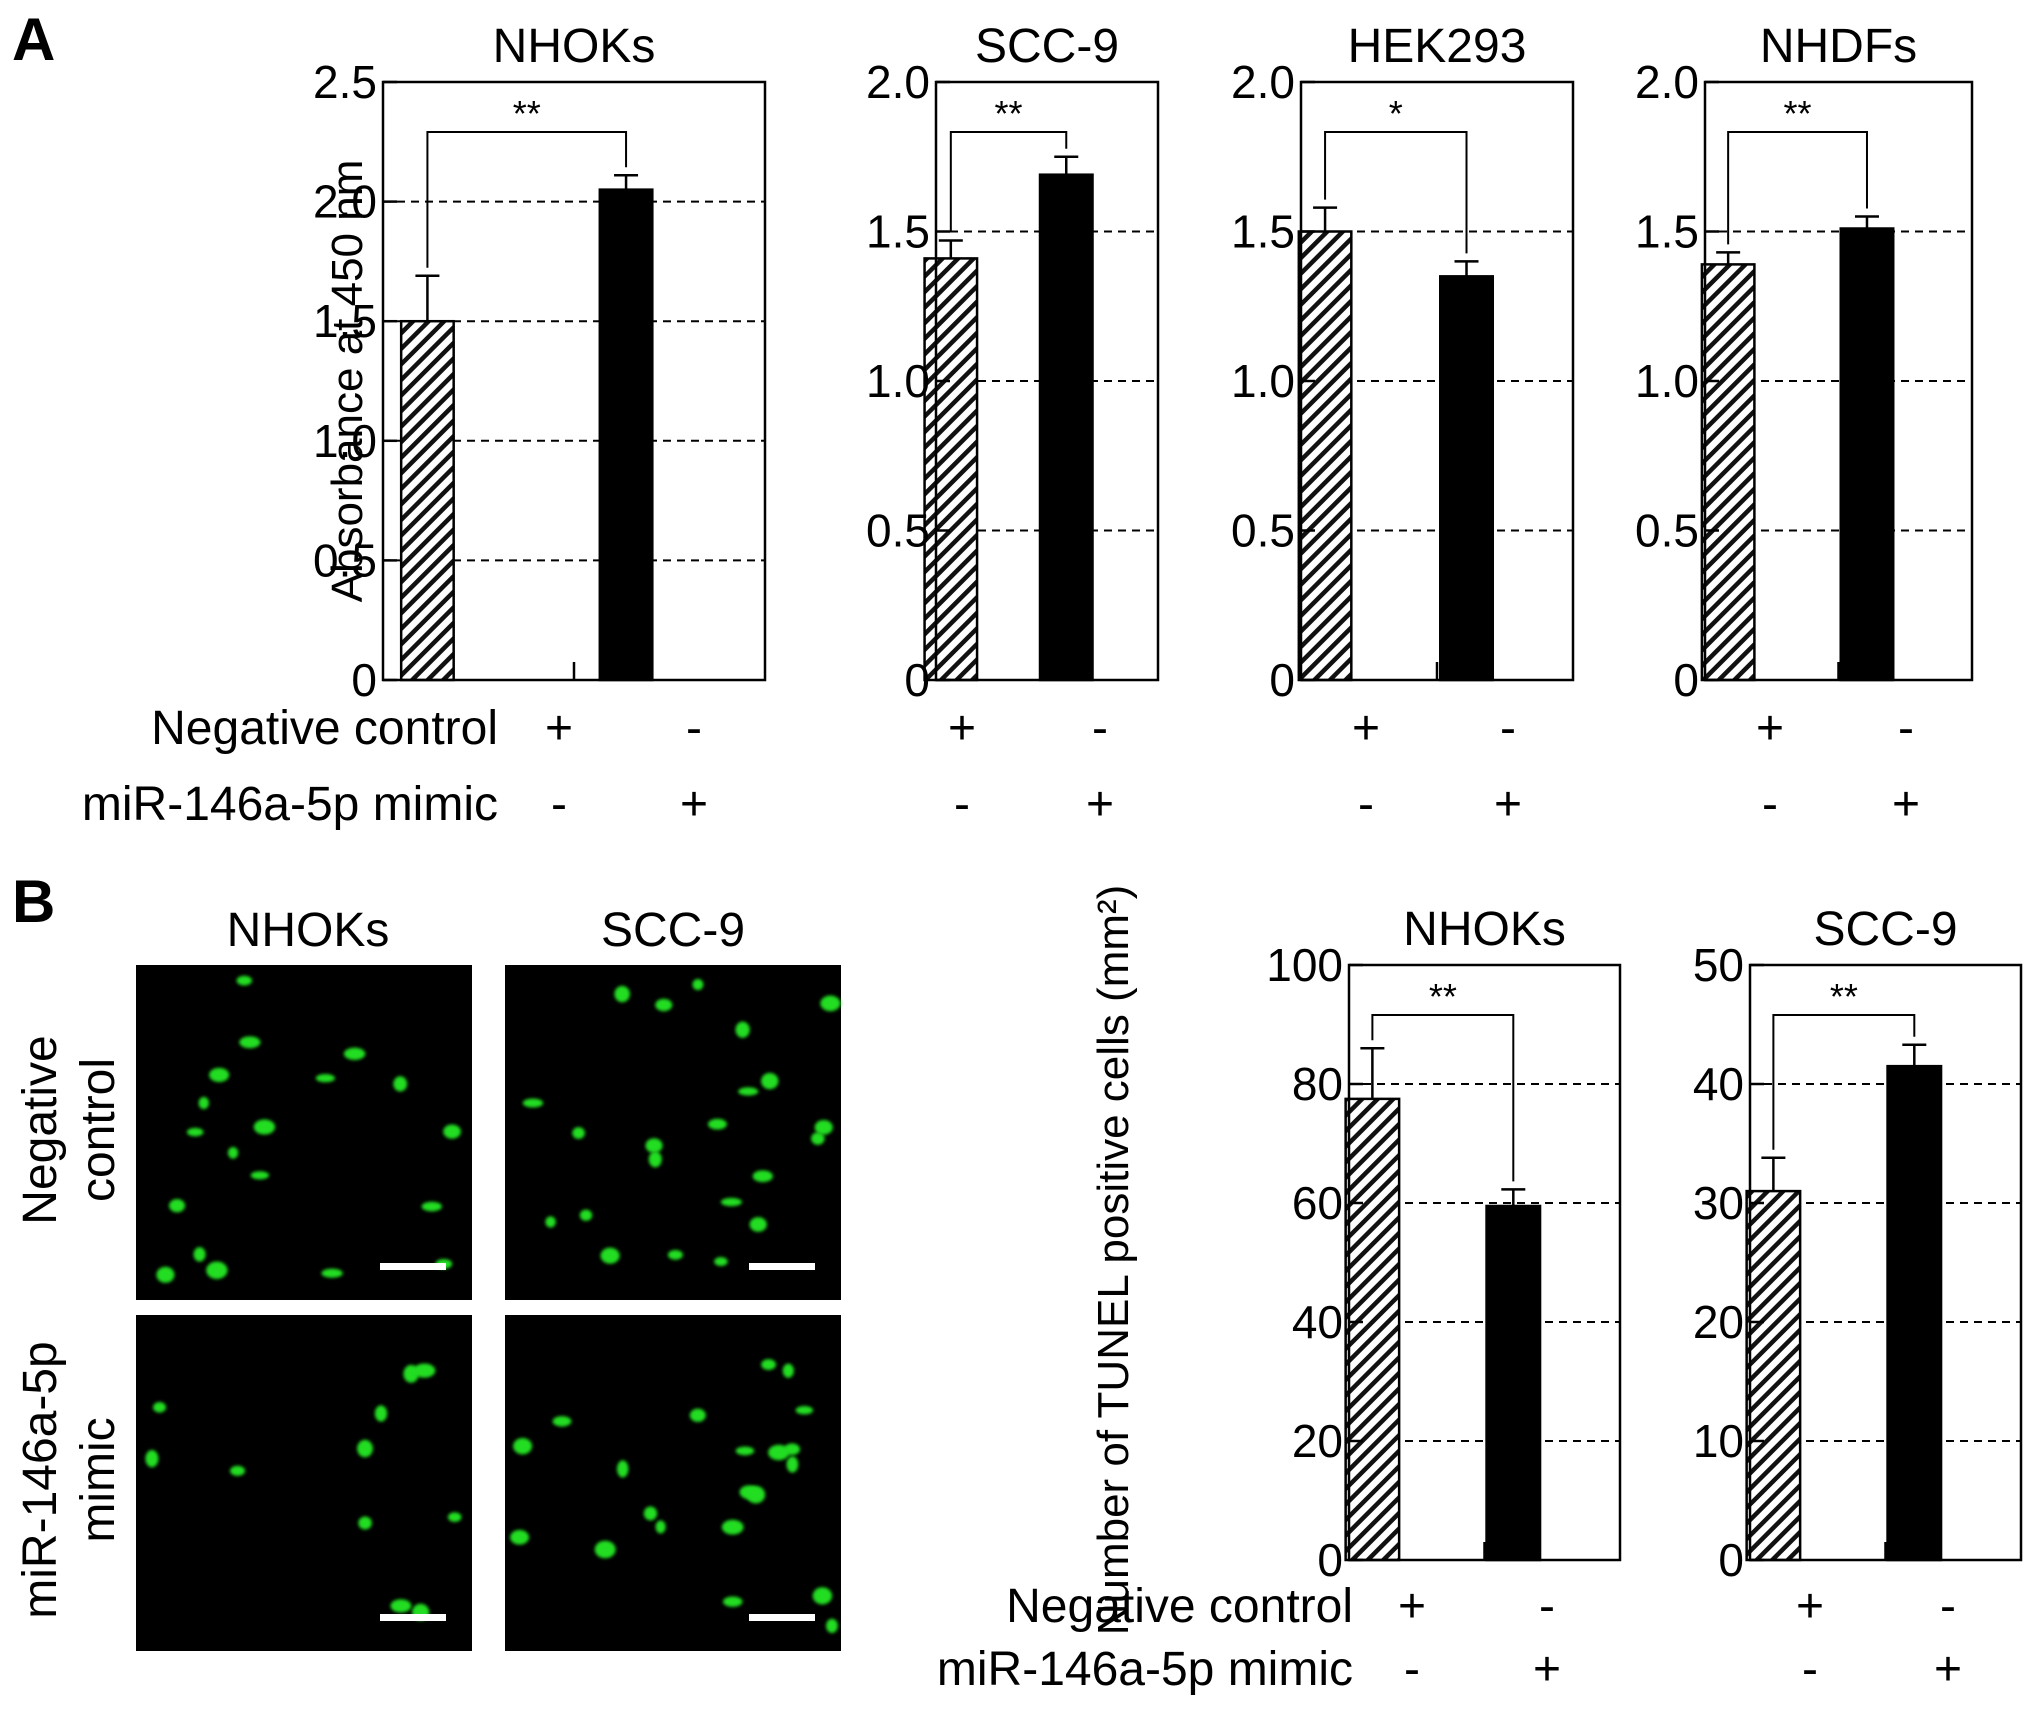  I want to click on chart-nhdfs-absorbance: ** 0 0.5 1.0 1.5 2.0 NHDFs, so click(1804, 363).